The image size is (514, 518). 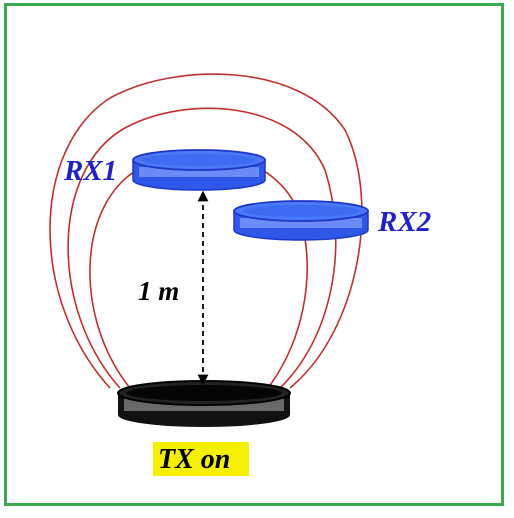 I want to click on rx2-label: RX2, so click(x=404, y=222).